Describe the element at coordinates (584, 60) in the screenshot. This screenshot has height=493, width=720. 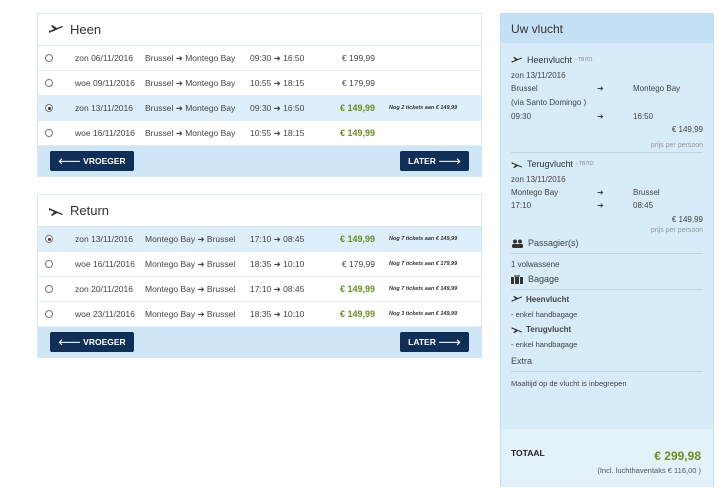
I see `summary-outbound-code: - TB701` at that location.